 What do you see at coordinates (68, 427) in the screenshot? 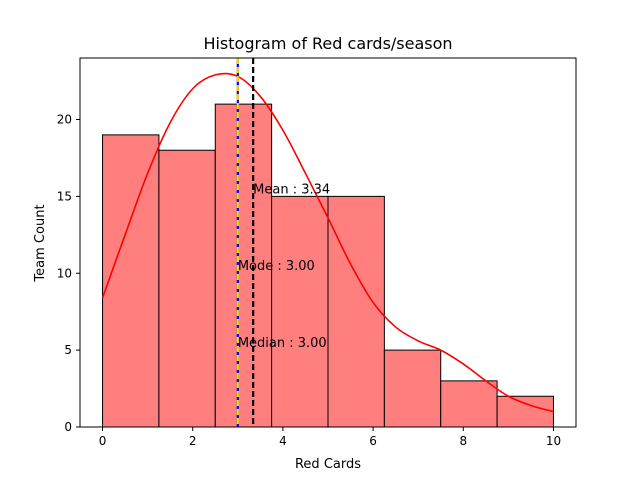
I see `y-tick-label: 0` at bounding box center [68, 427].